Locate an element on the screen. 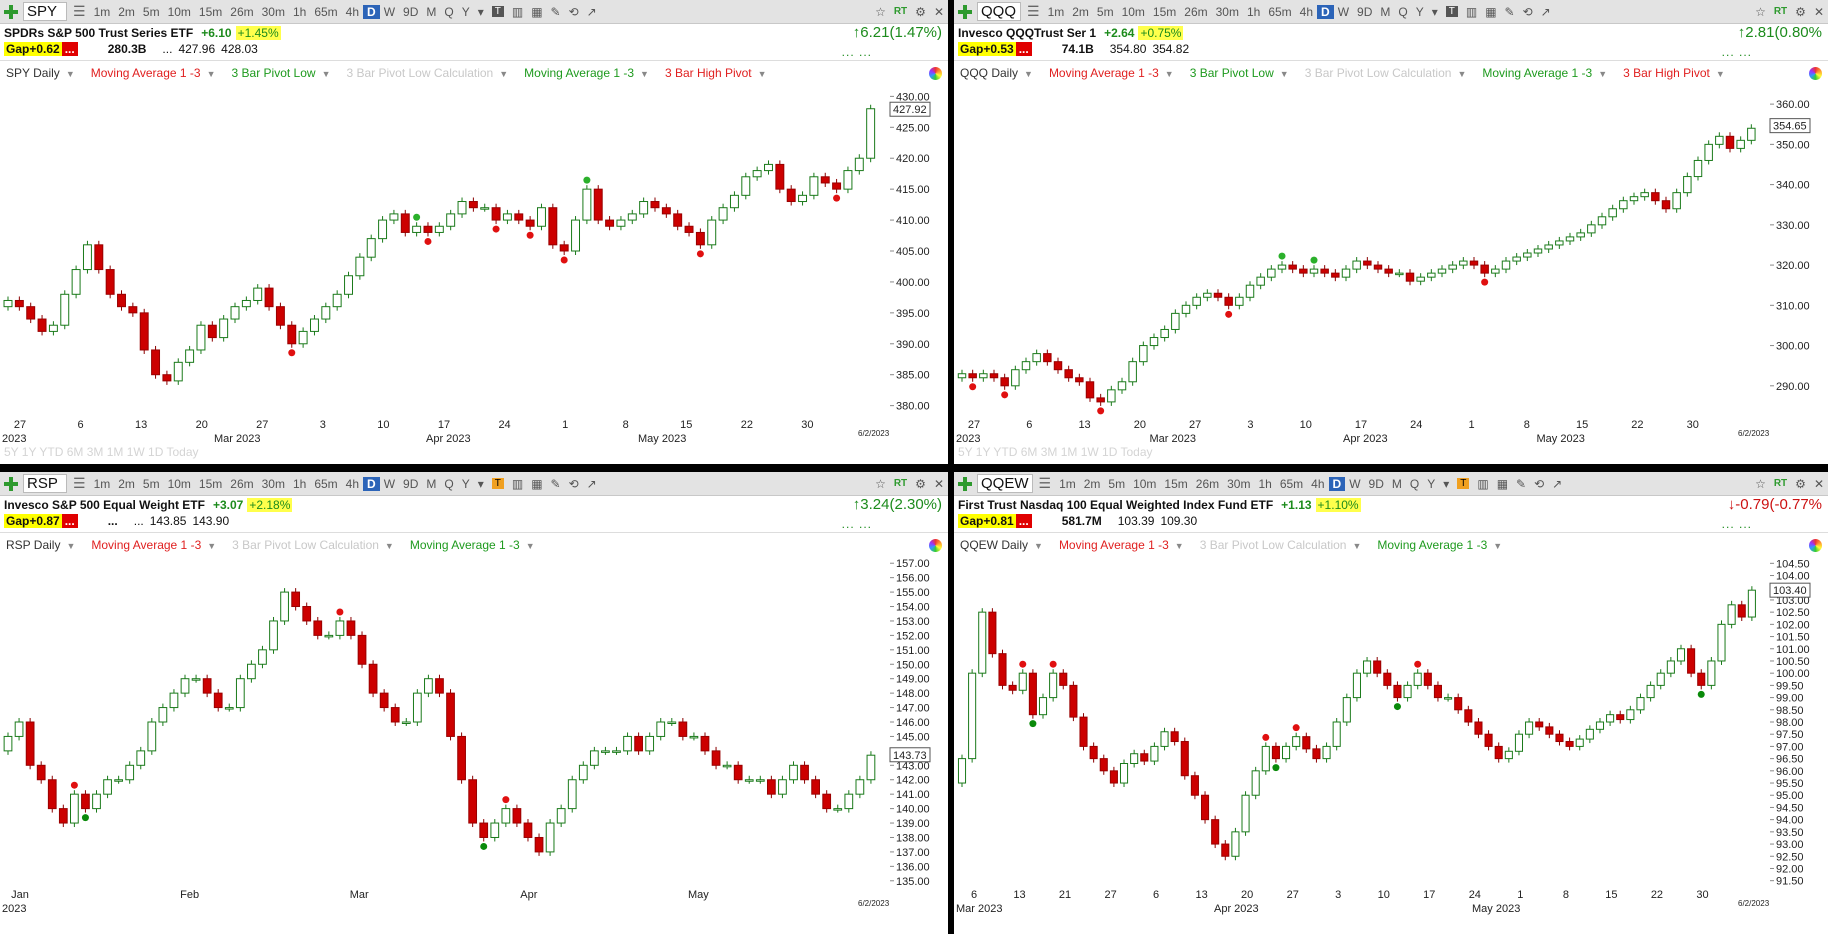  chart-label: QQEW Daily is located at coordinates (994, 545).